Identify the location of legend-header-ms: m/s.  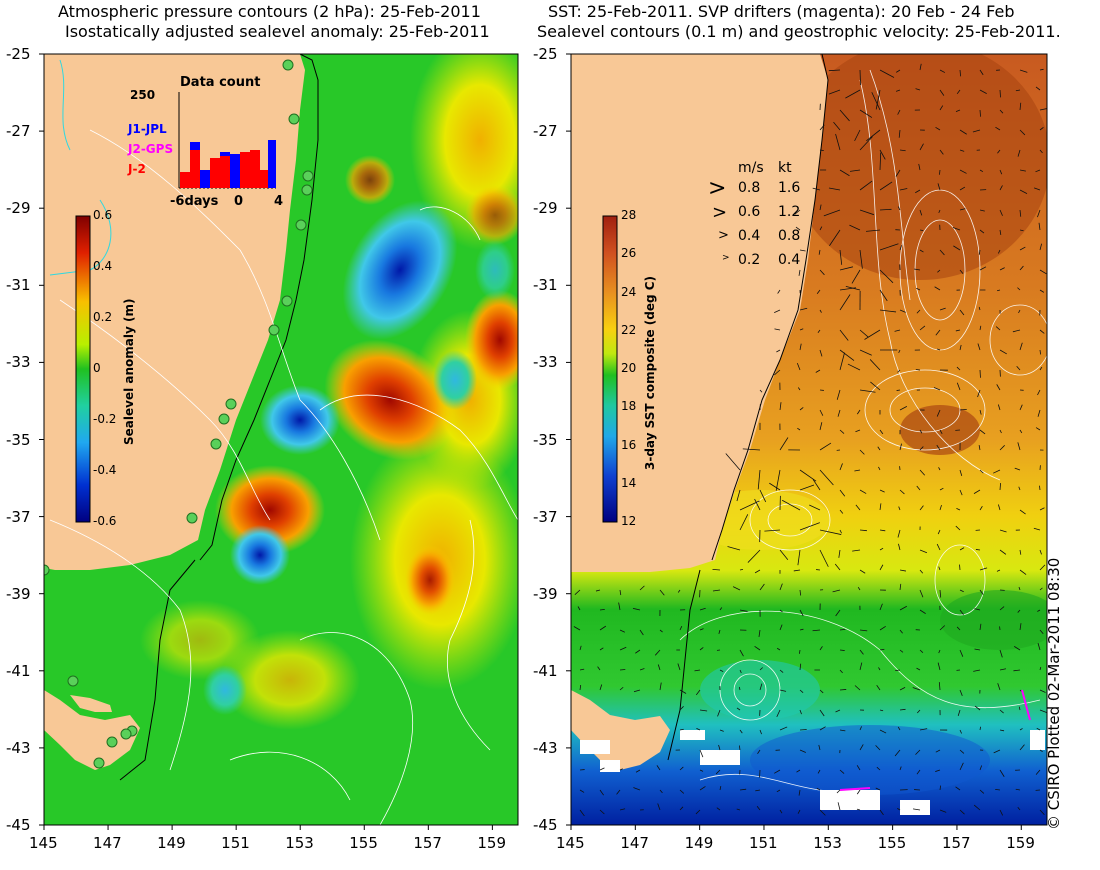
(751, 168).